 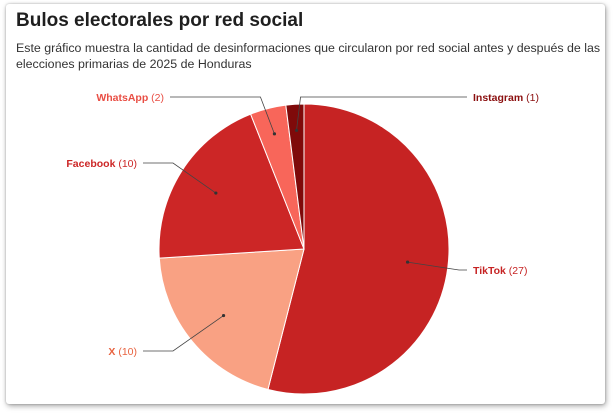 I want to click on leader-dot-instagram, so click(x=296, y=130).